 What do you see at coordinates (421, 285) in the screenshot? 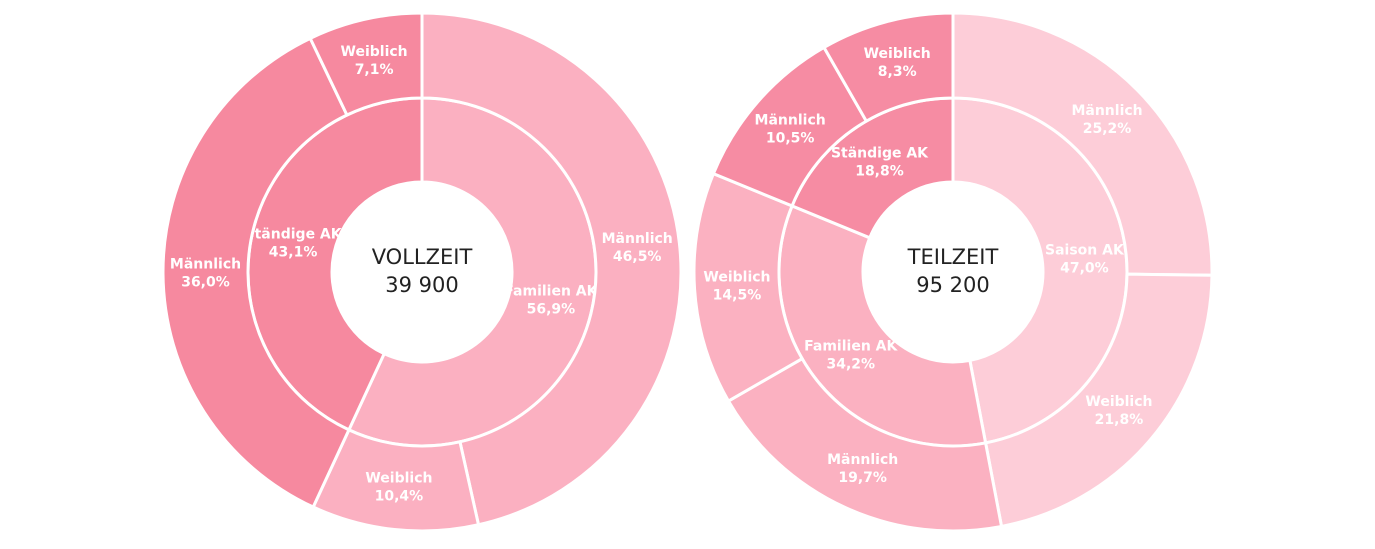
I see `center-label: 39 900` at bounding box center [421, 285].